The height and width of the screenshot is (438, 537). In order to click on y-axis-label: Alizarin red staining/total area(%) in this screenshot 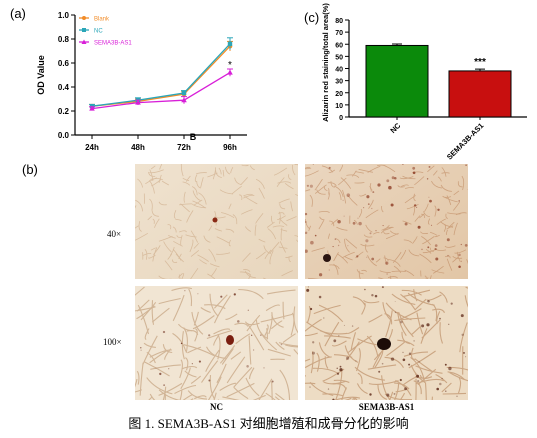, I will do `click(325, 62)`.